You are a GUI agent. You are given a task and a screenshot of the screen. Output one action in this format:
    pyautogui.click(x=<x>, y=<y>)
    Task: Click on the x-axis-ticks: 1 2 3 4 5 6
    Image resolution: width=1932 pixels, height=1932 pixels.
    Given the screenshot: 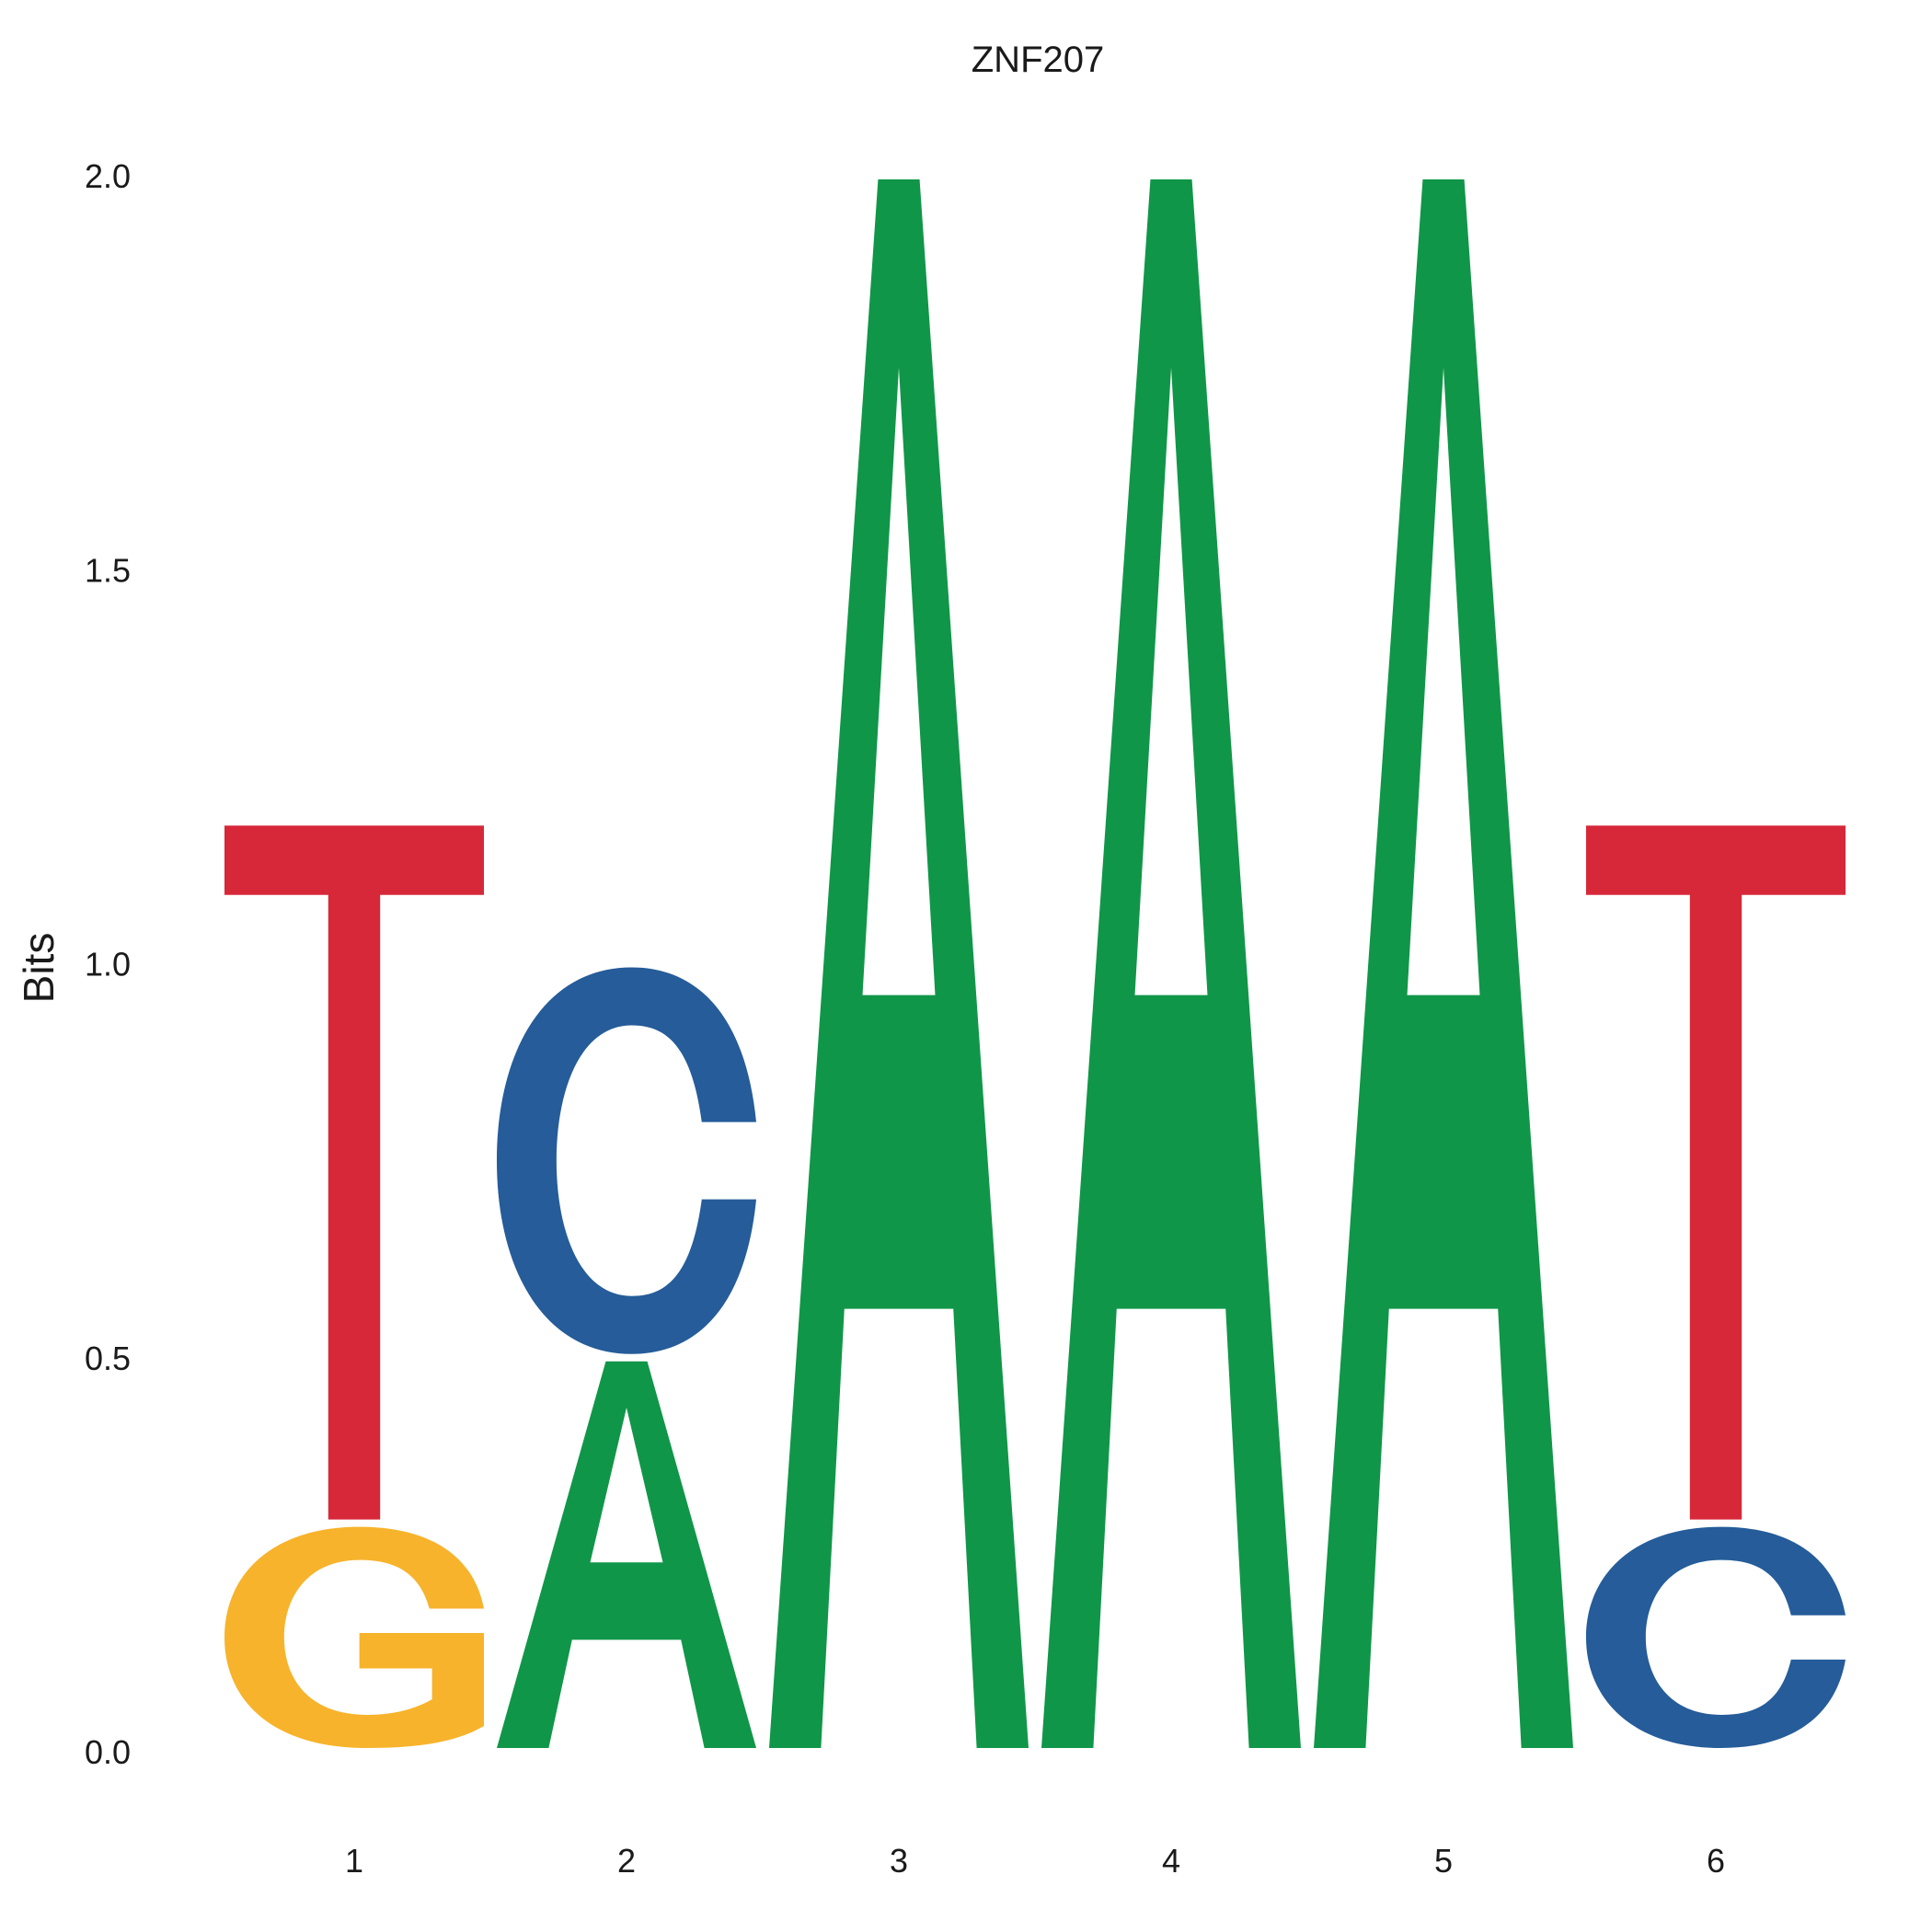 What is the action you would take?
    pyautogui.click(x=1035, y=1861)
    